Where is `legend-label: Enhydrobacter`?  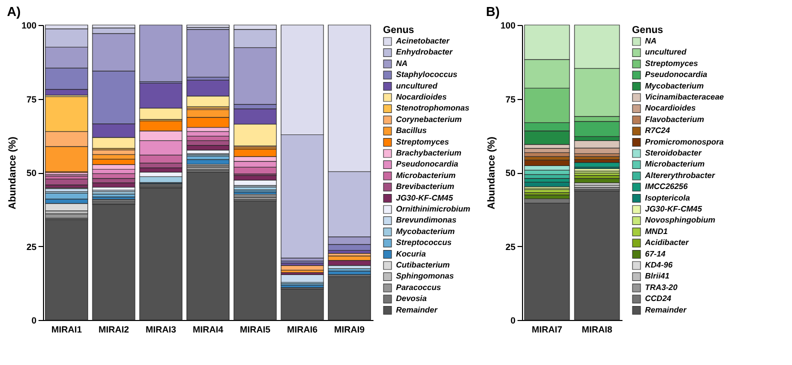
legend-label: Enhydrobacter is located at coordinates (425, 52).